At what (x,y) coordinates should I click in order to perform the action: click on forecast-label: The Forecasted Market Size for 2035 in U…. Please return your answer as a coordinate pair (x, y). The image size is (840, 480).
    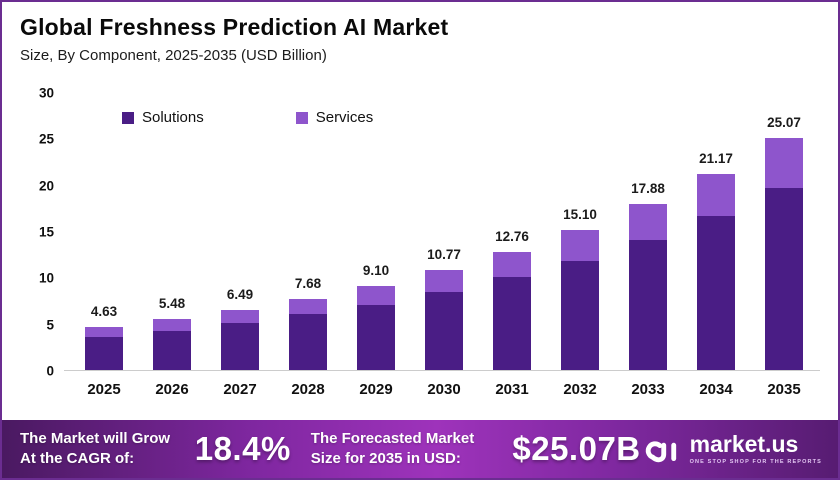
    Looking at the image, I should click on (397, 449).